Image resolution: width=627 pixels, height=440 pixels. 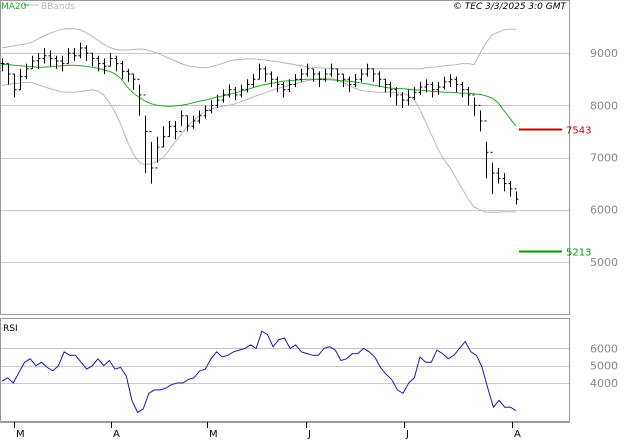 I want to click on bb-legend-label: BBands, so click(x=58, y=7).